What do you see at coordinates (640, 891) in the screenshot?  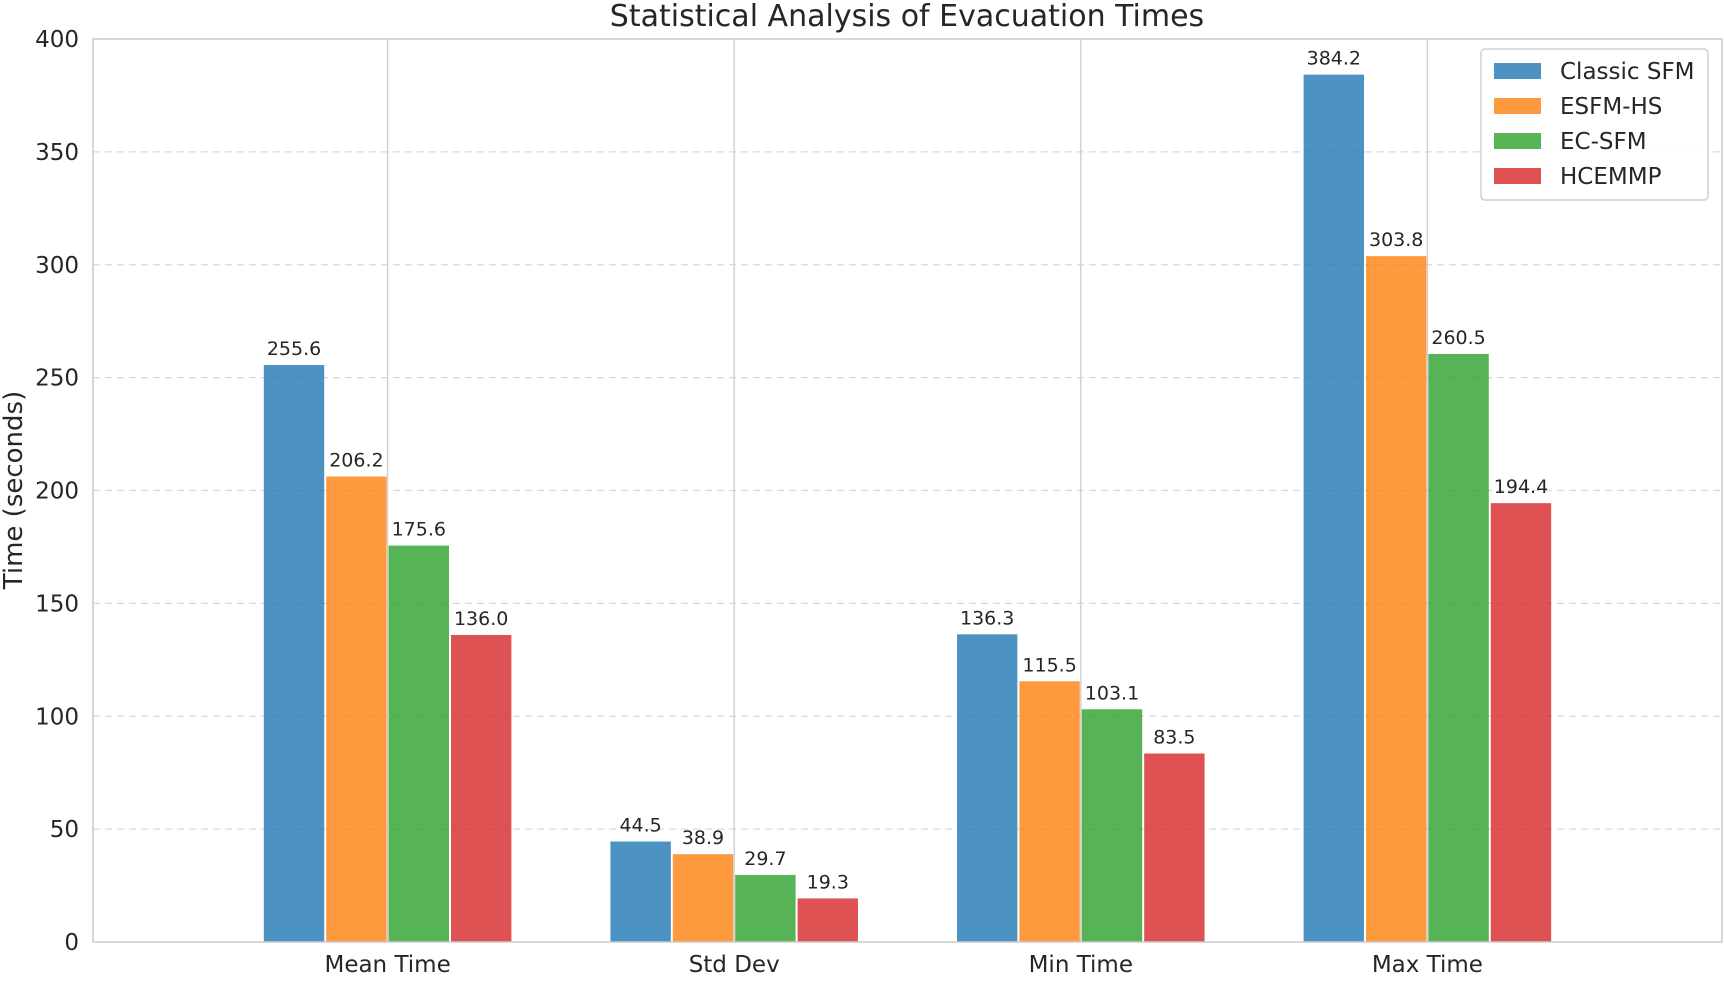 I see `bar-classic-sfm-std-dev` at bounding box center [640, 891].